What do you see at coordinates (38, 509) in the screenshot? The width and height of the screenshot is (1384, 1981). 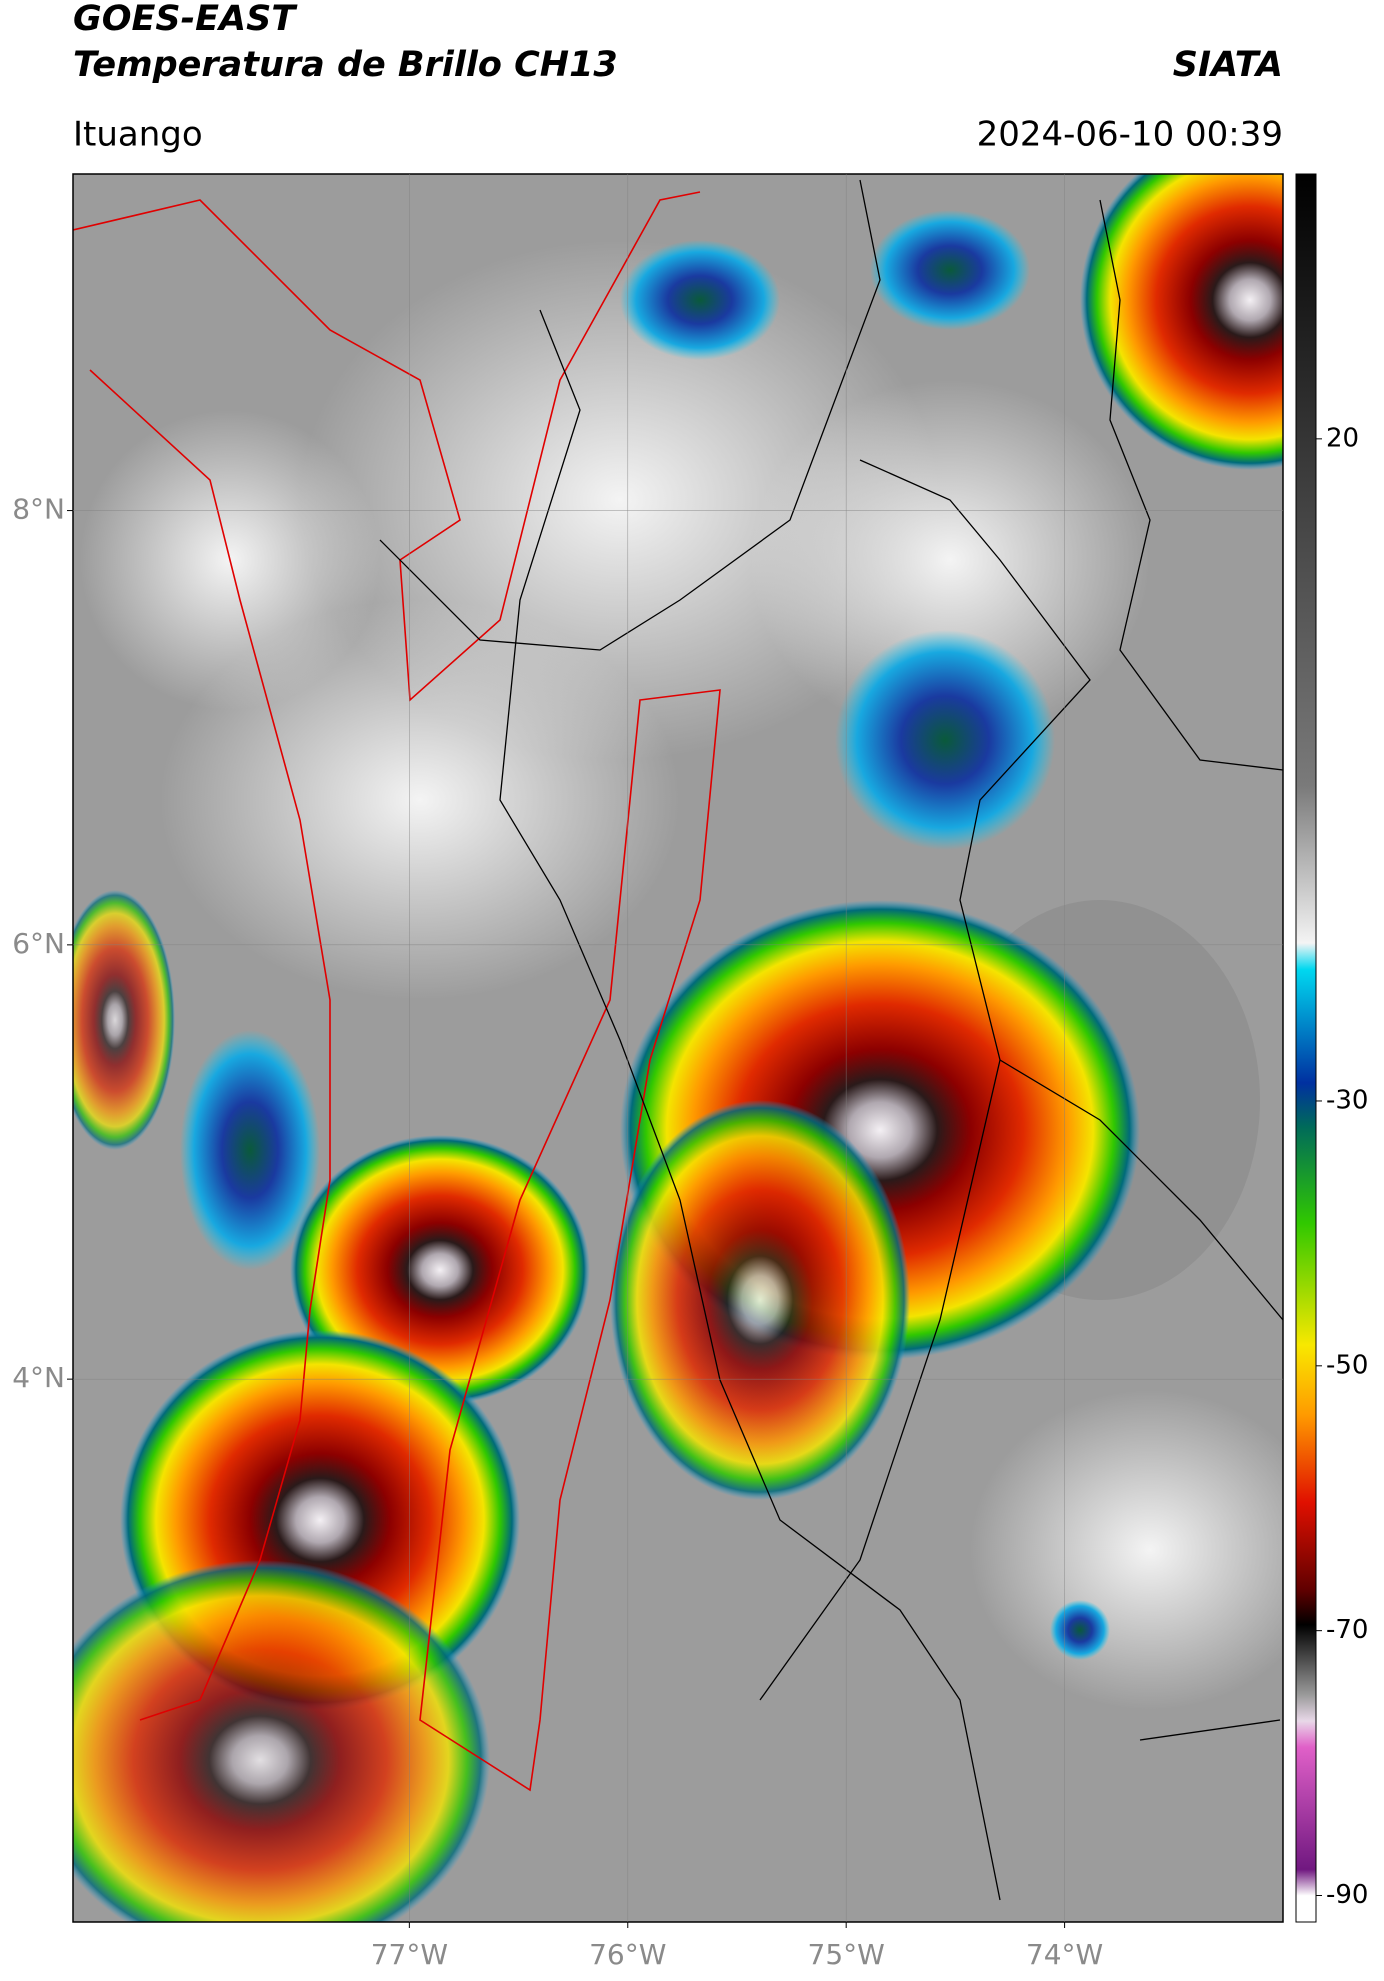 I see `y-tick-label: 8°N` at bounding box center [38, 509].